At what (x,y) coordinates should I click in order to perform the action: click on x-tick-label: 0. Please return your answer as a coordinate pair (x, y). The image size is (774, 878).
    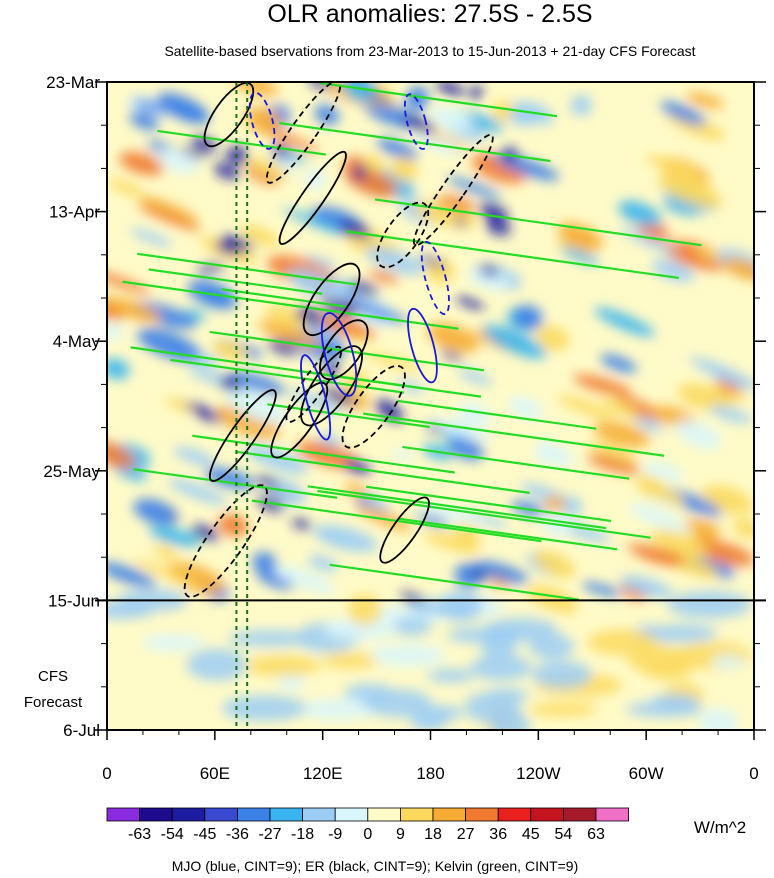
    Looking at the image, I should click on (106, 773).